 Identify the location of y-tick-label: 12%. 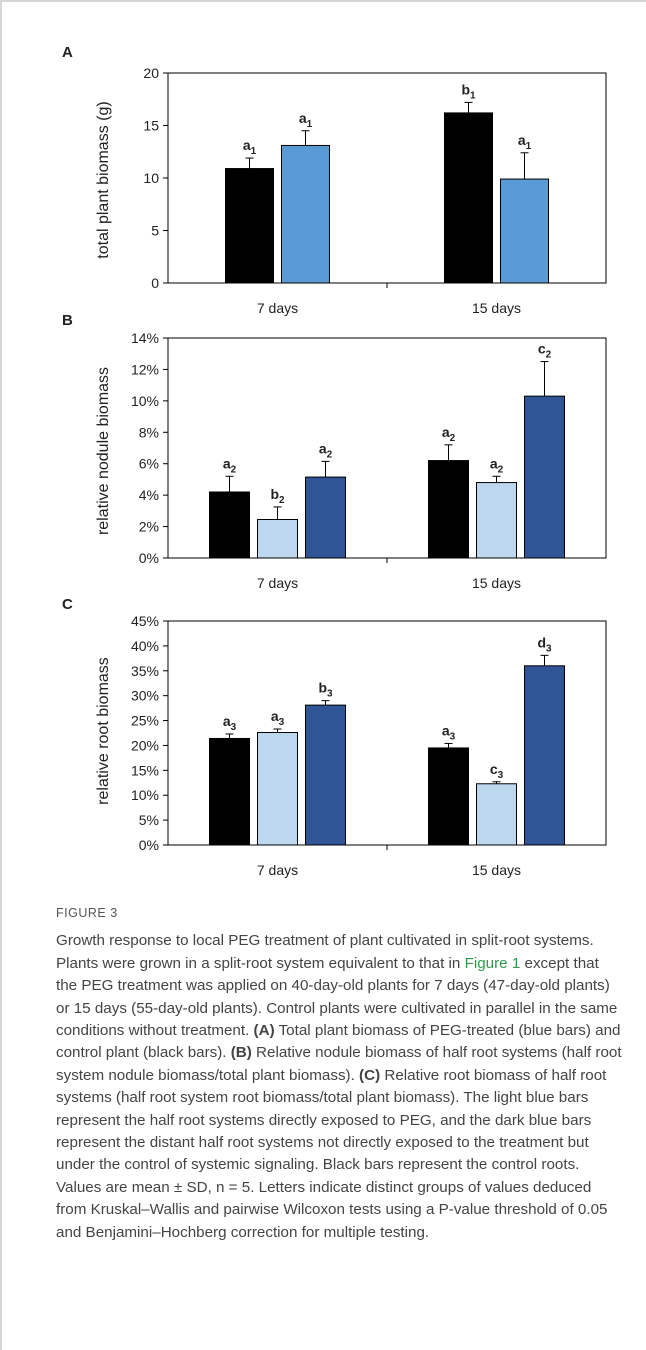
(145, 369).